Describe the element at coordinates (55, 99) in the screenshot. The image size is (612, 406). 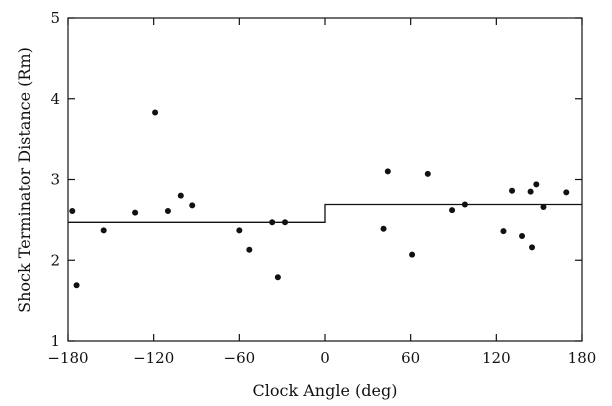
I see `y-tick-label: 4` at that location.